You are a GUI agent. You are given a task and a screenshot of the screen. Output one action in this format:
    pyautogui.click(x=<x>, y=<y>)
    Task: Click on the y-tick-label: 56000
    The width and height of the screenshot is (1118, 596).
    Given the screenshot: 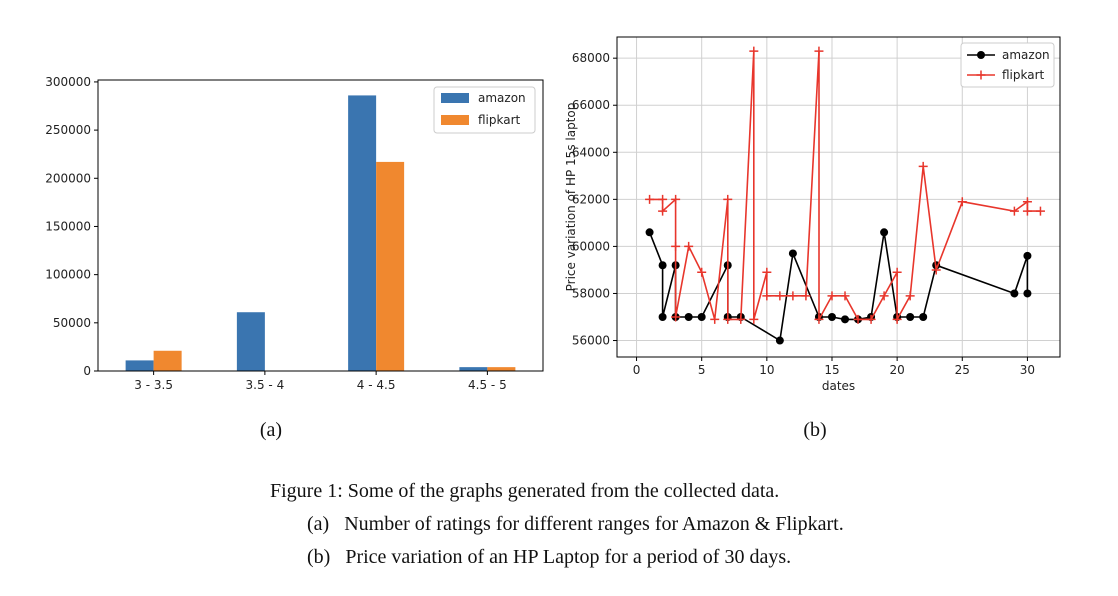 What is the action you would take?
    pyautogui.click(x=591, y=341)
    